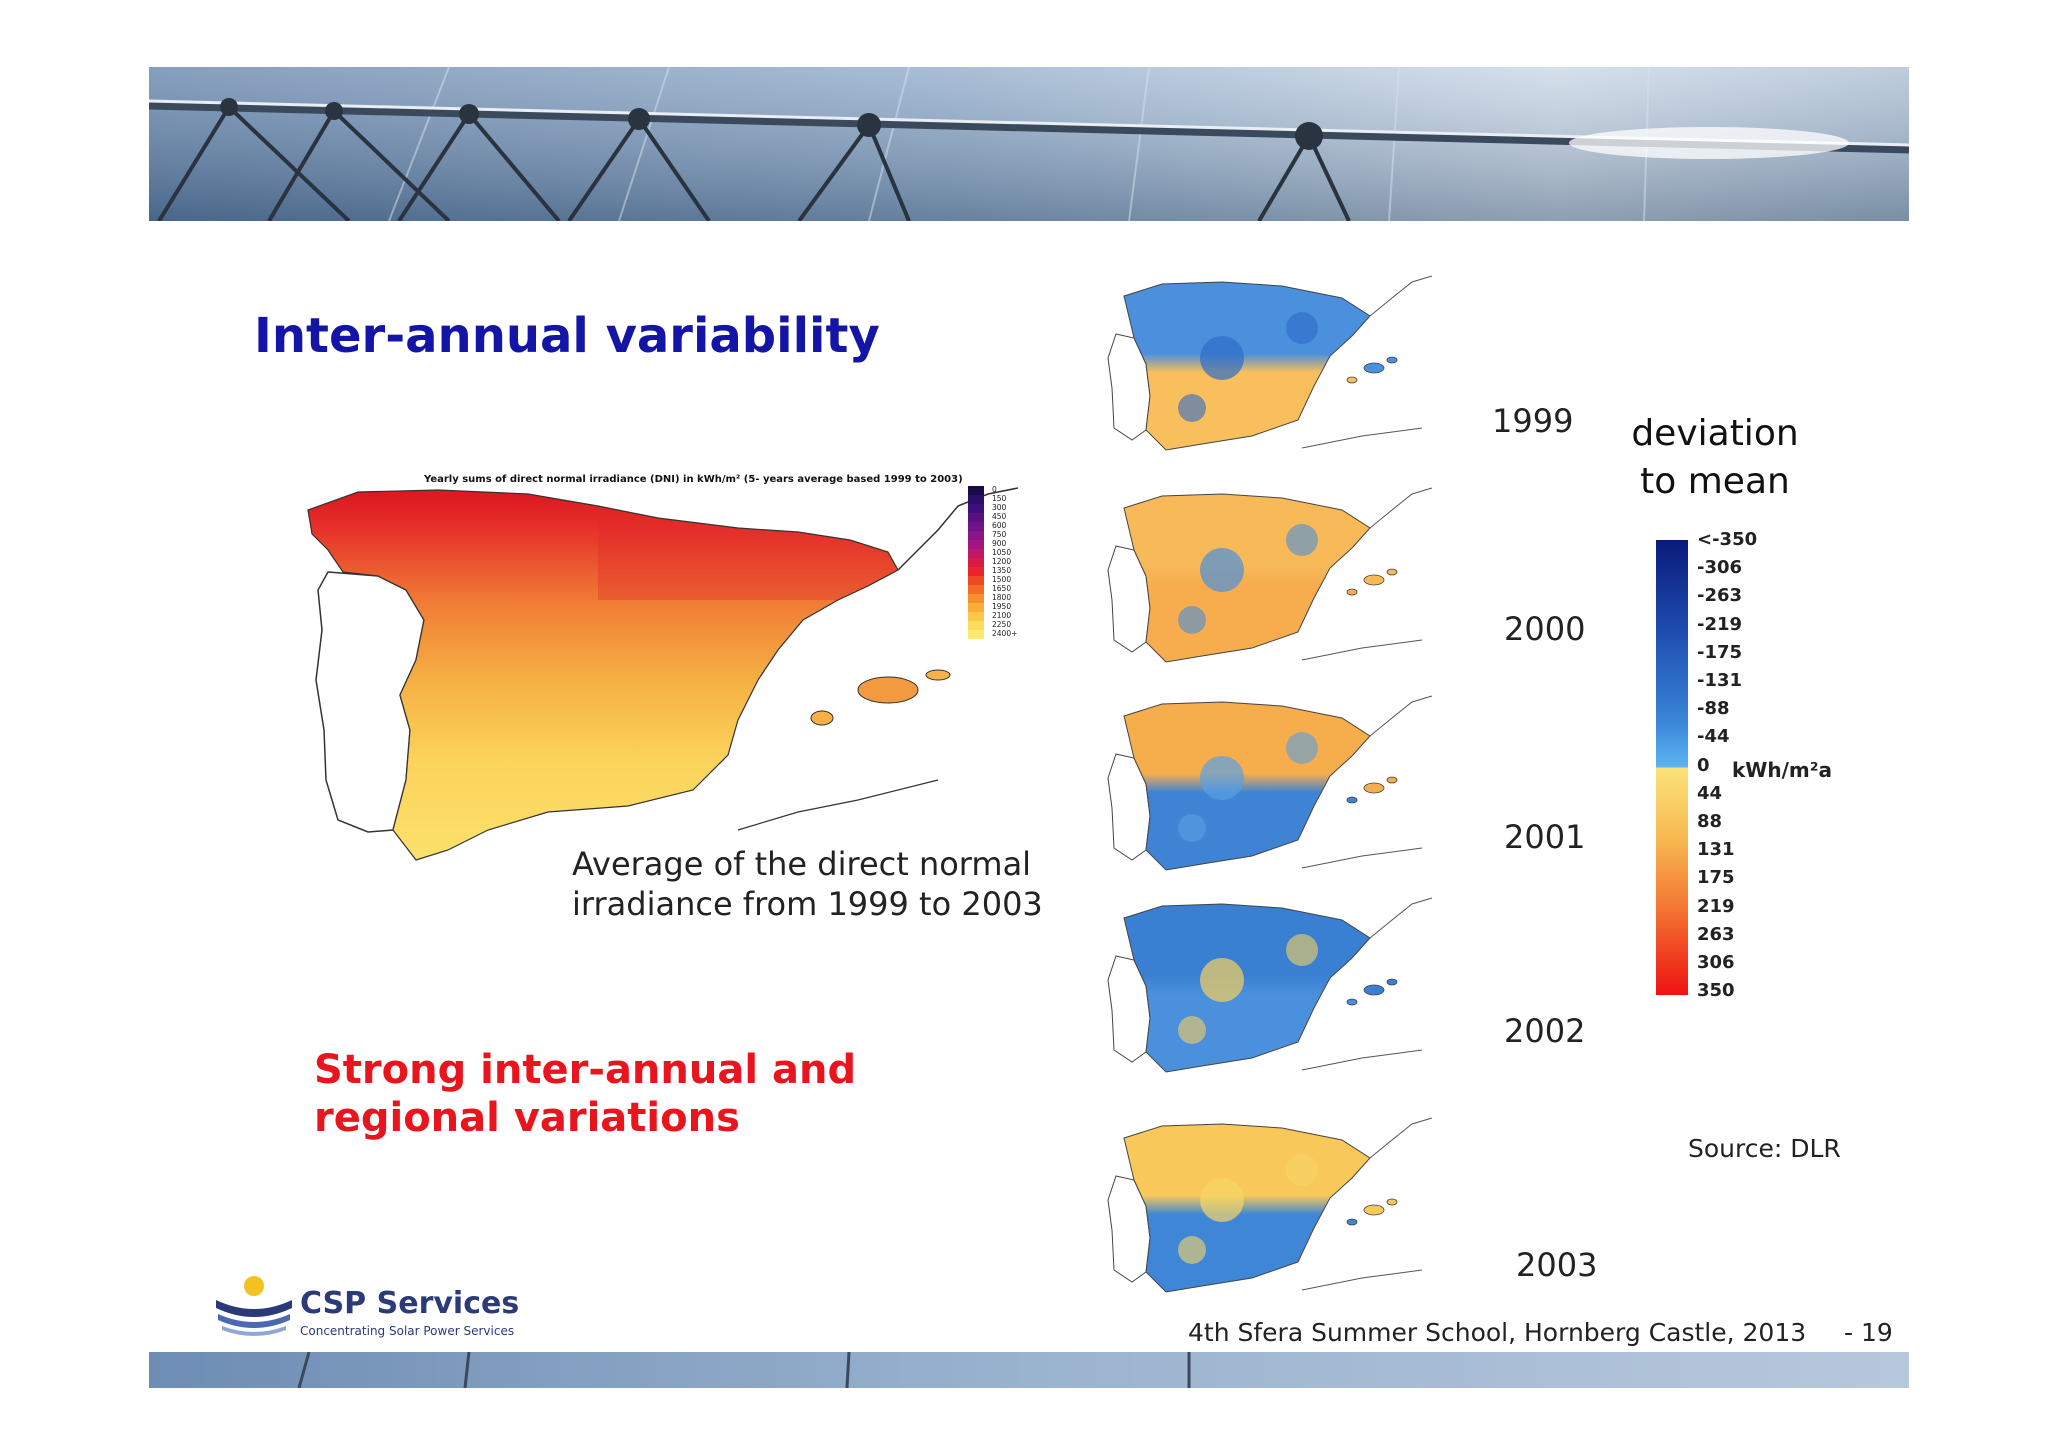  I want to click on deviation-legend-label: -44, so click(1713, 737).